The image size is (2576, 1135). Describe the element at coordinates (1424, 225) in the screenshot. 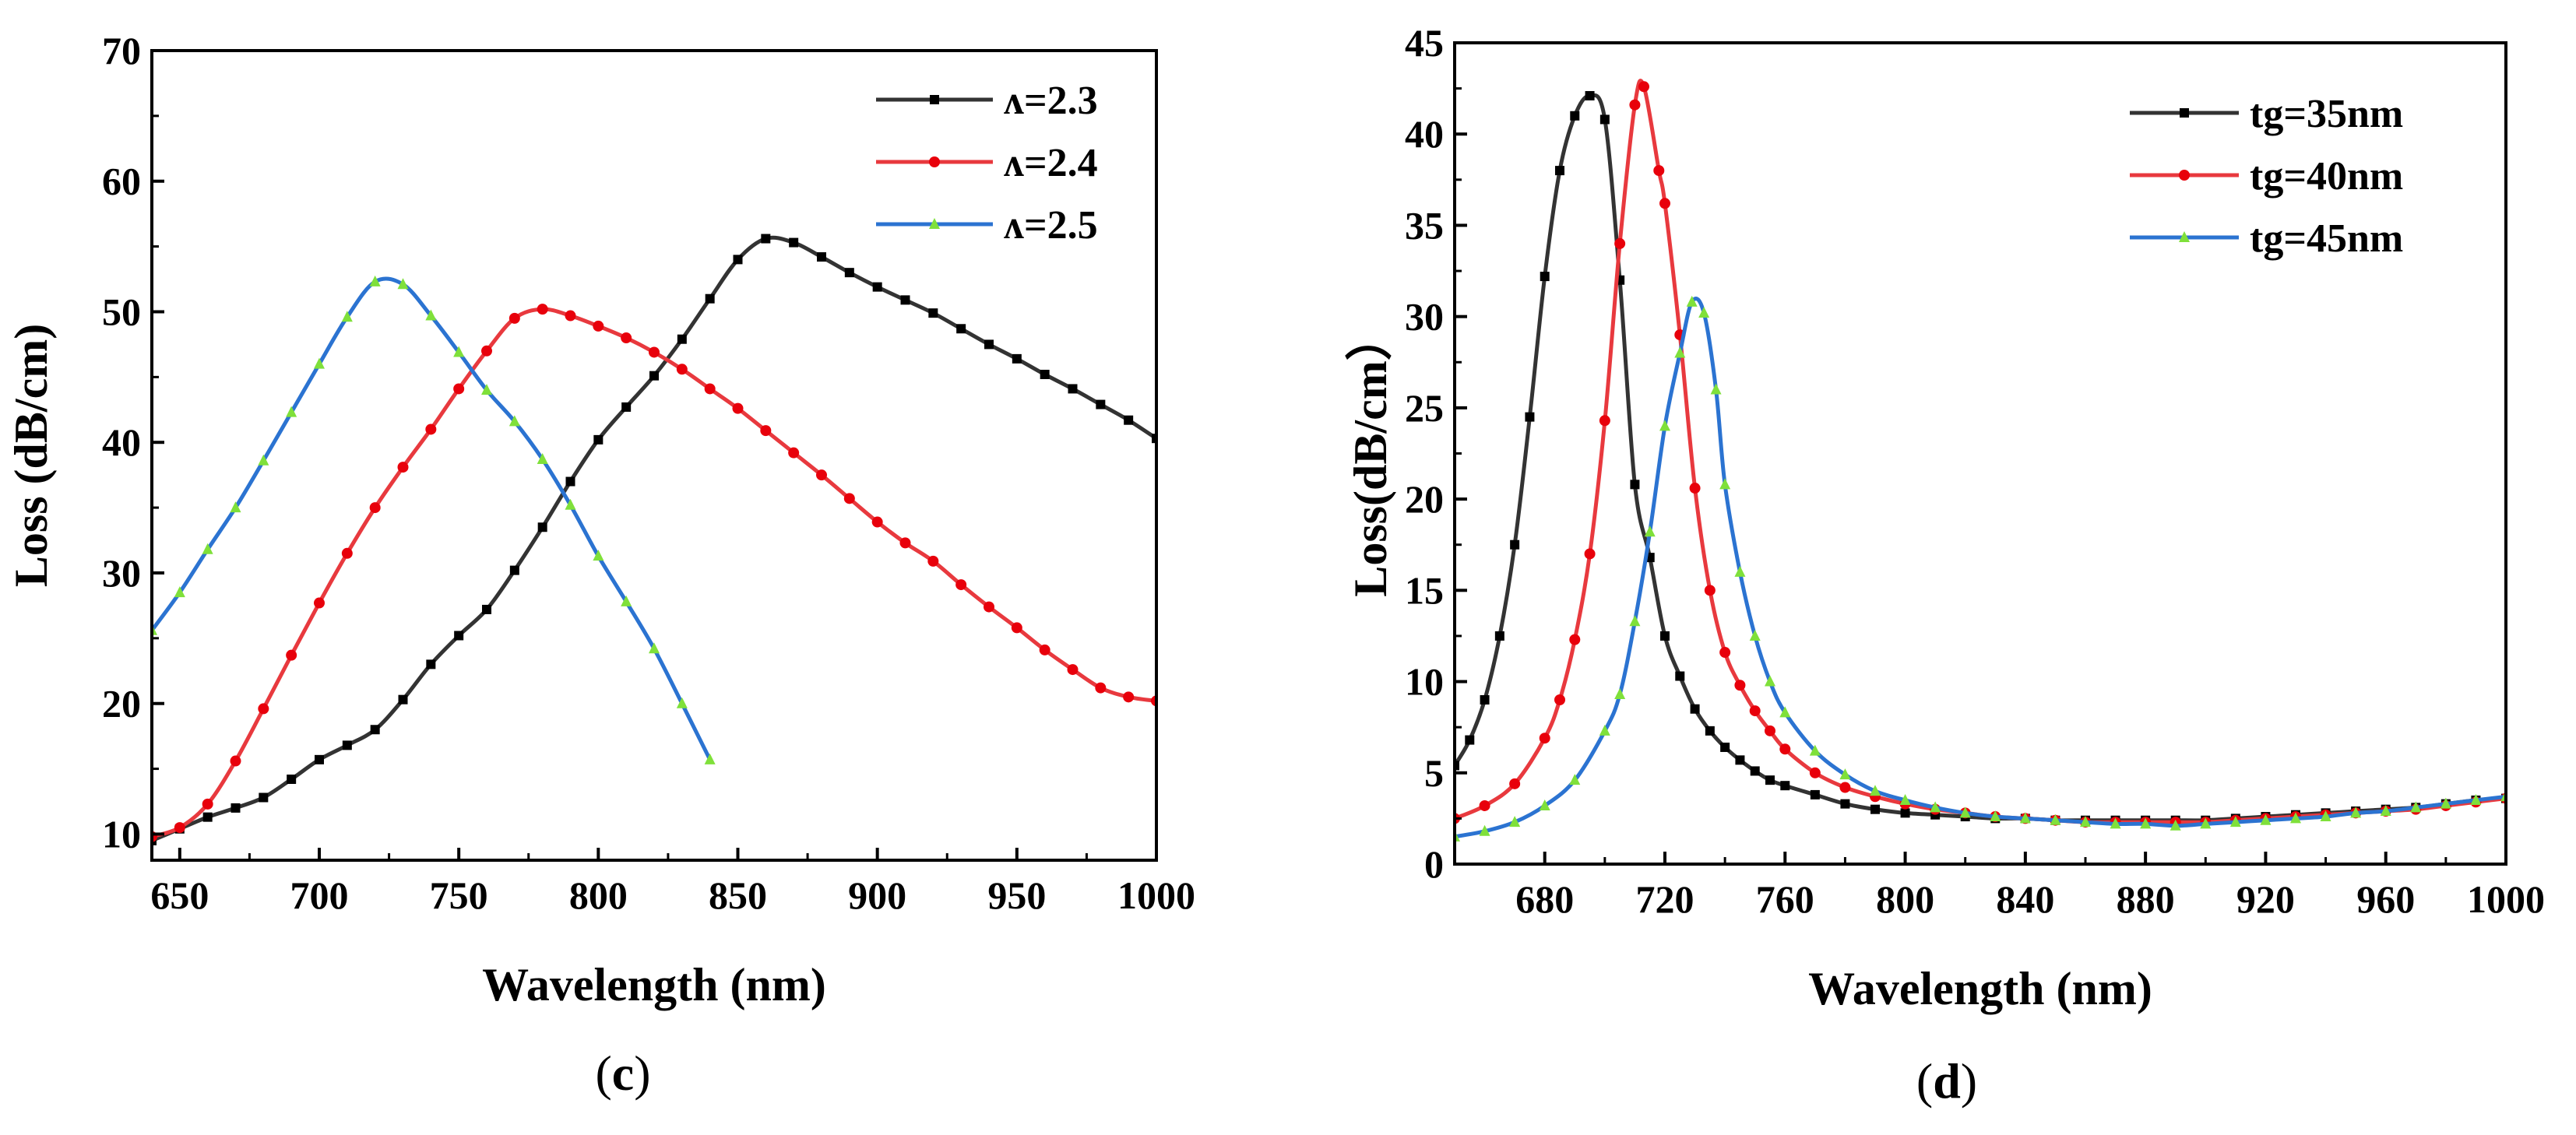

I see `y-tick-label-d-7: 35` at that location.